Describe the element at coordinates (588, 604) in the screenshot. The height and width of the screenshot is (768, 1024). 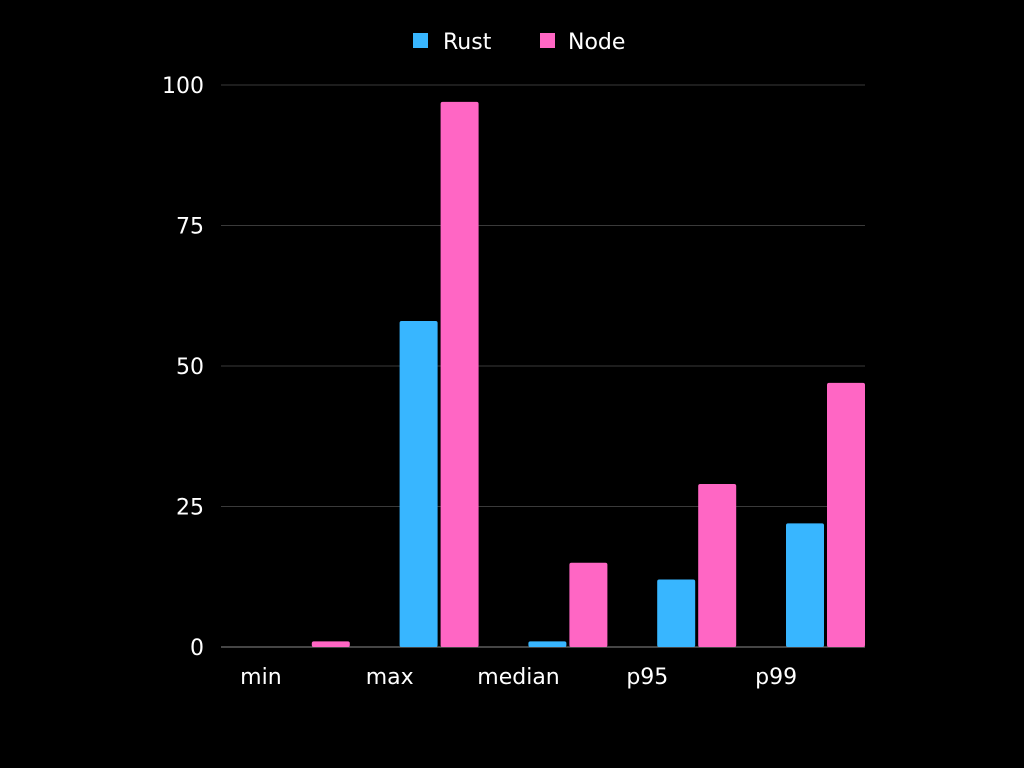
I see `bar-node-median` at that location.